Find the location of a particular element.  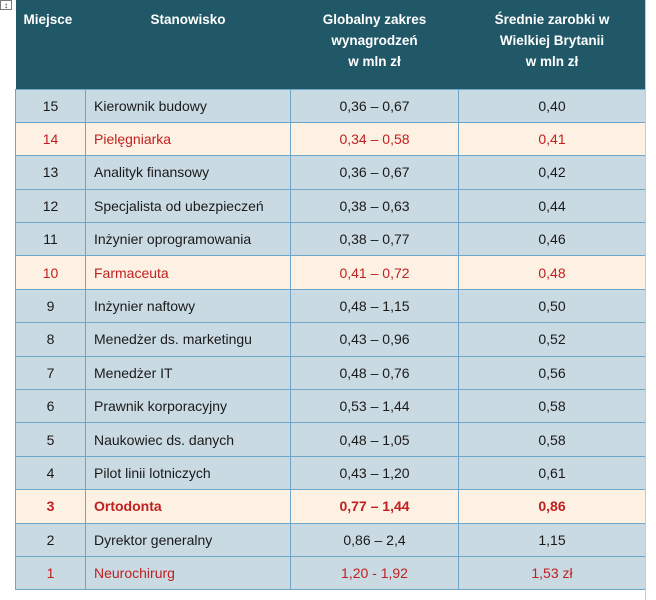

header-line: Wielkiej Brytanii is located at coordinates (552, 40).